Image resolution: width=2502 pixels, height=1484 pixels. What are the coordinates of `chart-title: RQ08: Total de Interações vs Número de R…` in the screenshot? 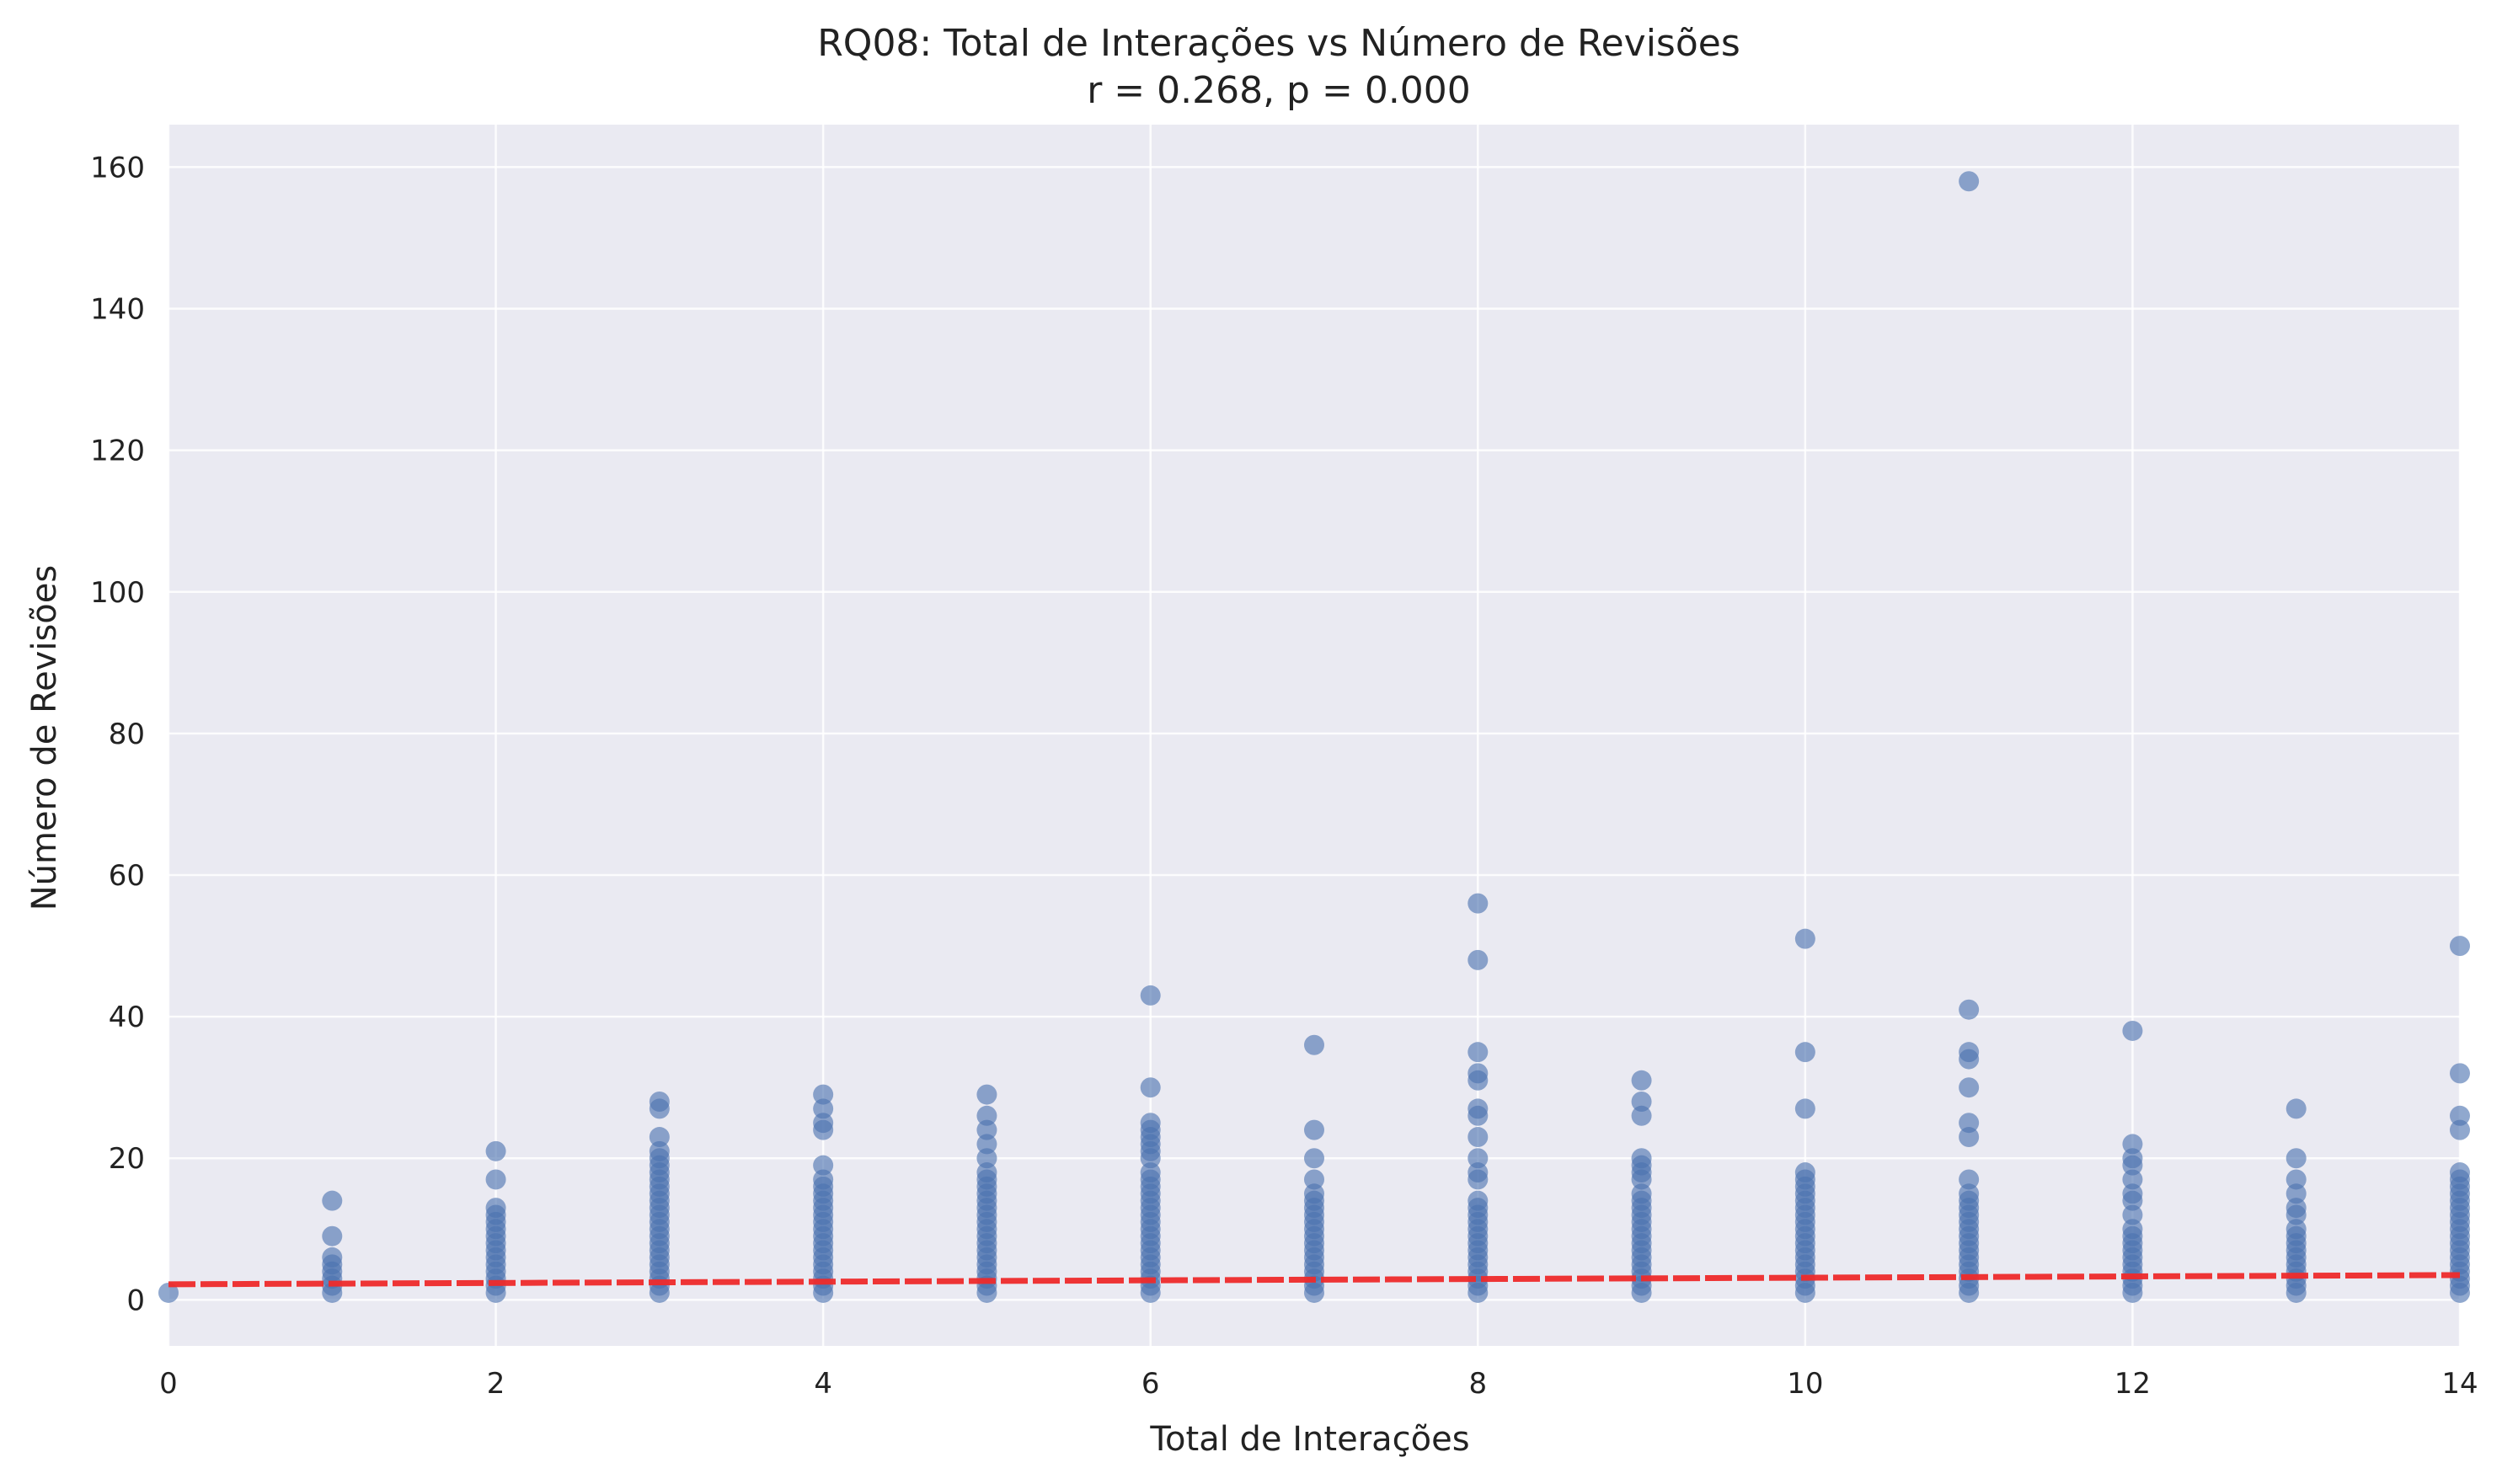 It's located at (1278, 43).